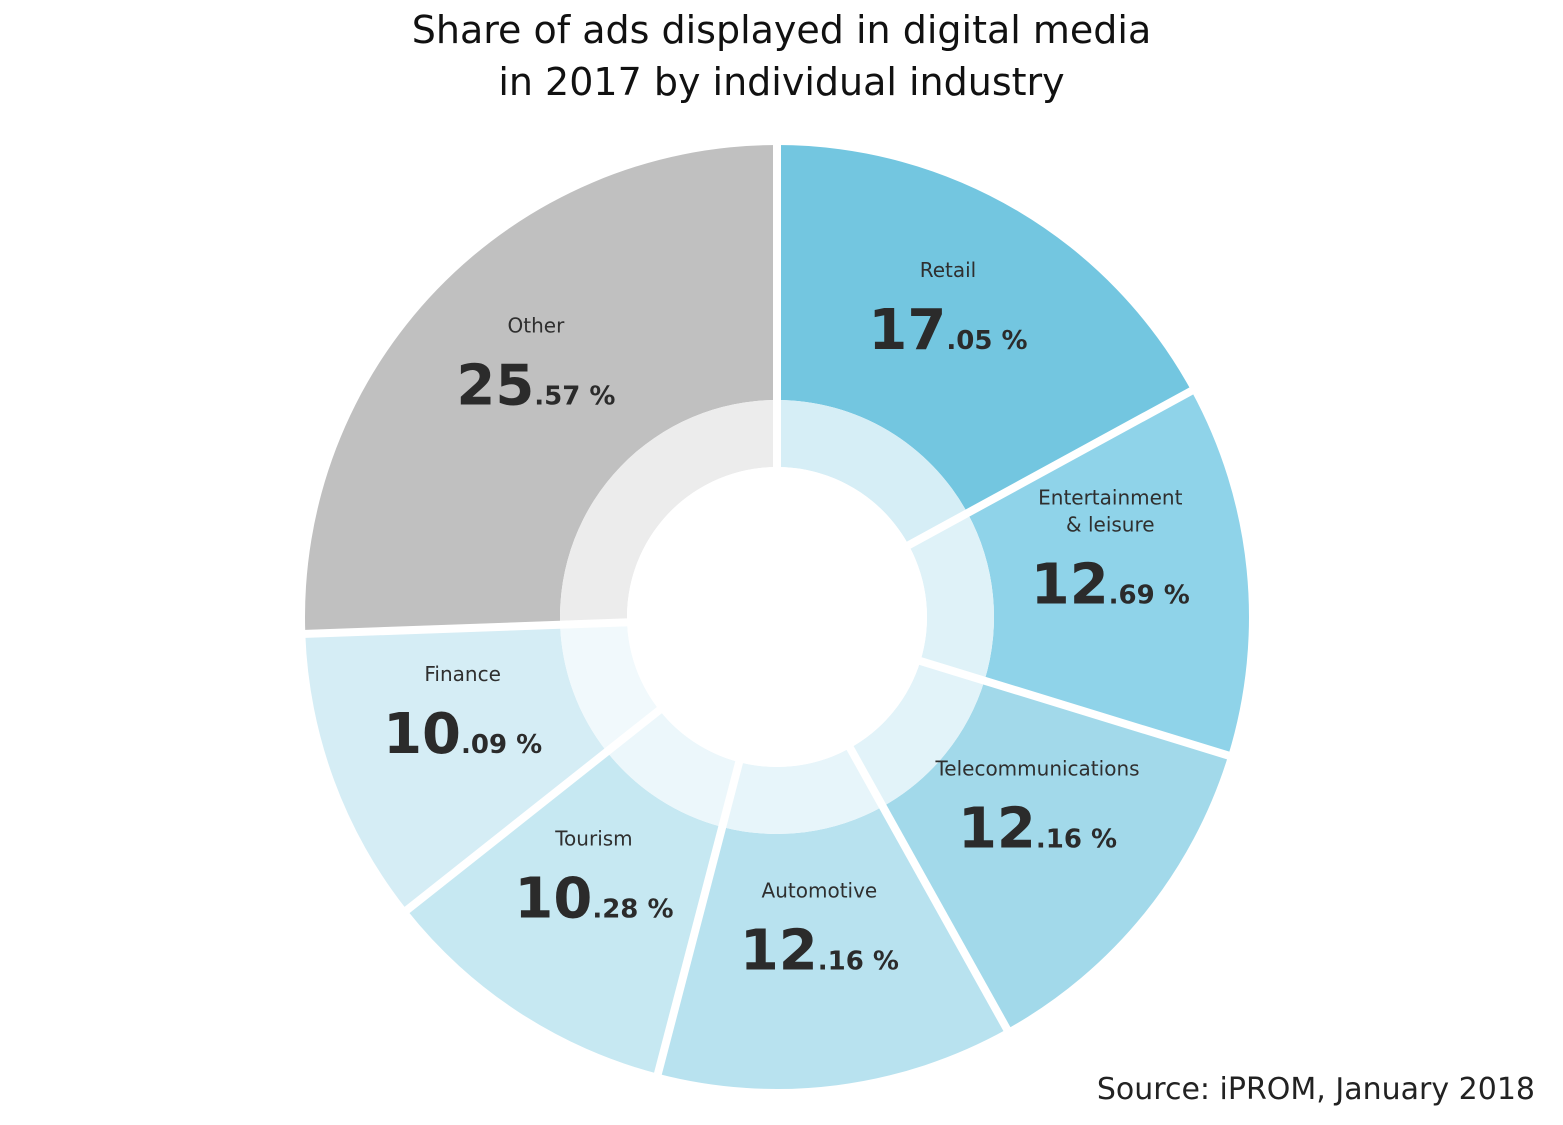  I want to click on slice-label-entertainment-leisure: Entertainment, so click(1110, 497).